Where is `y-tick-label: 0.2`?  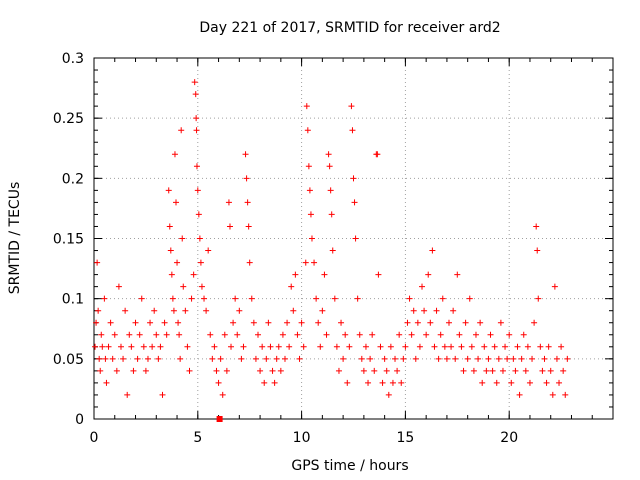 y-tick-label: 0.2 is located at coordinates (73, 179).